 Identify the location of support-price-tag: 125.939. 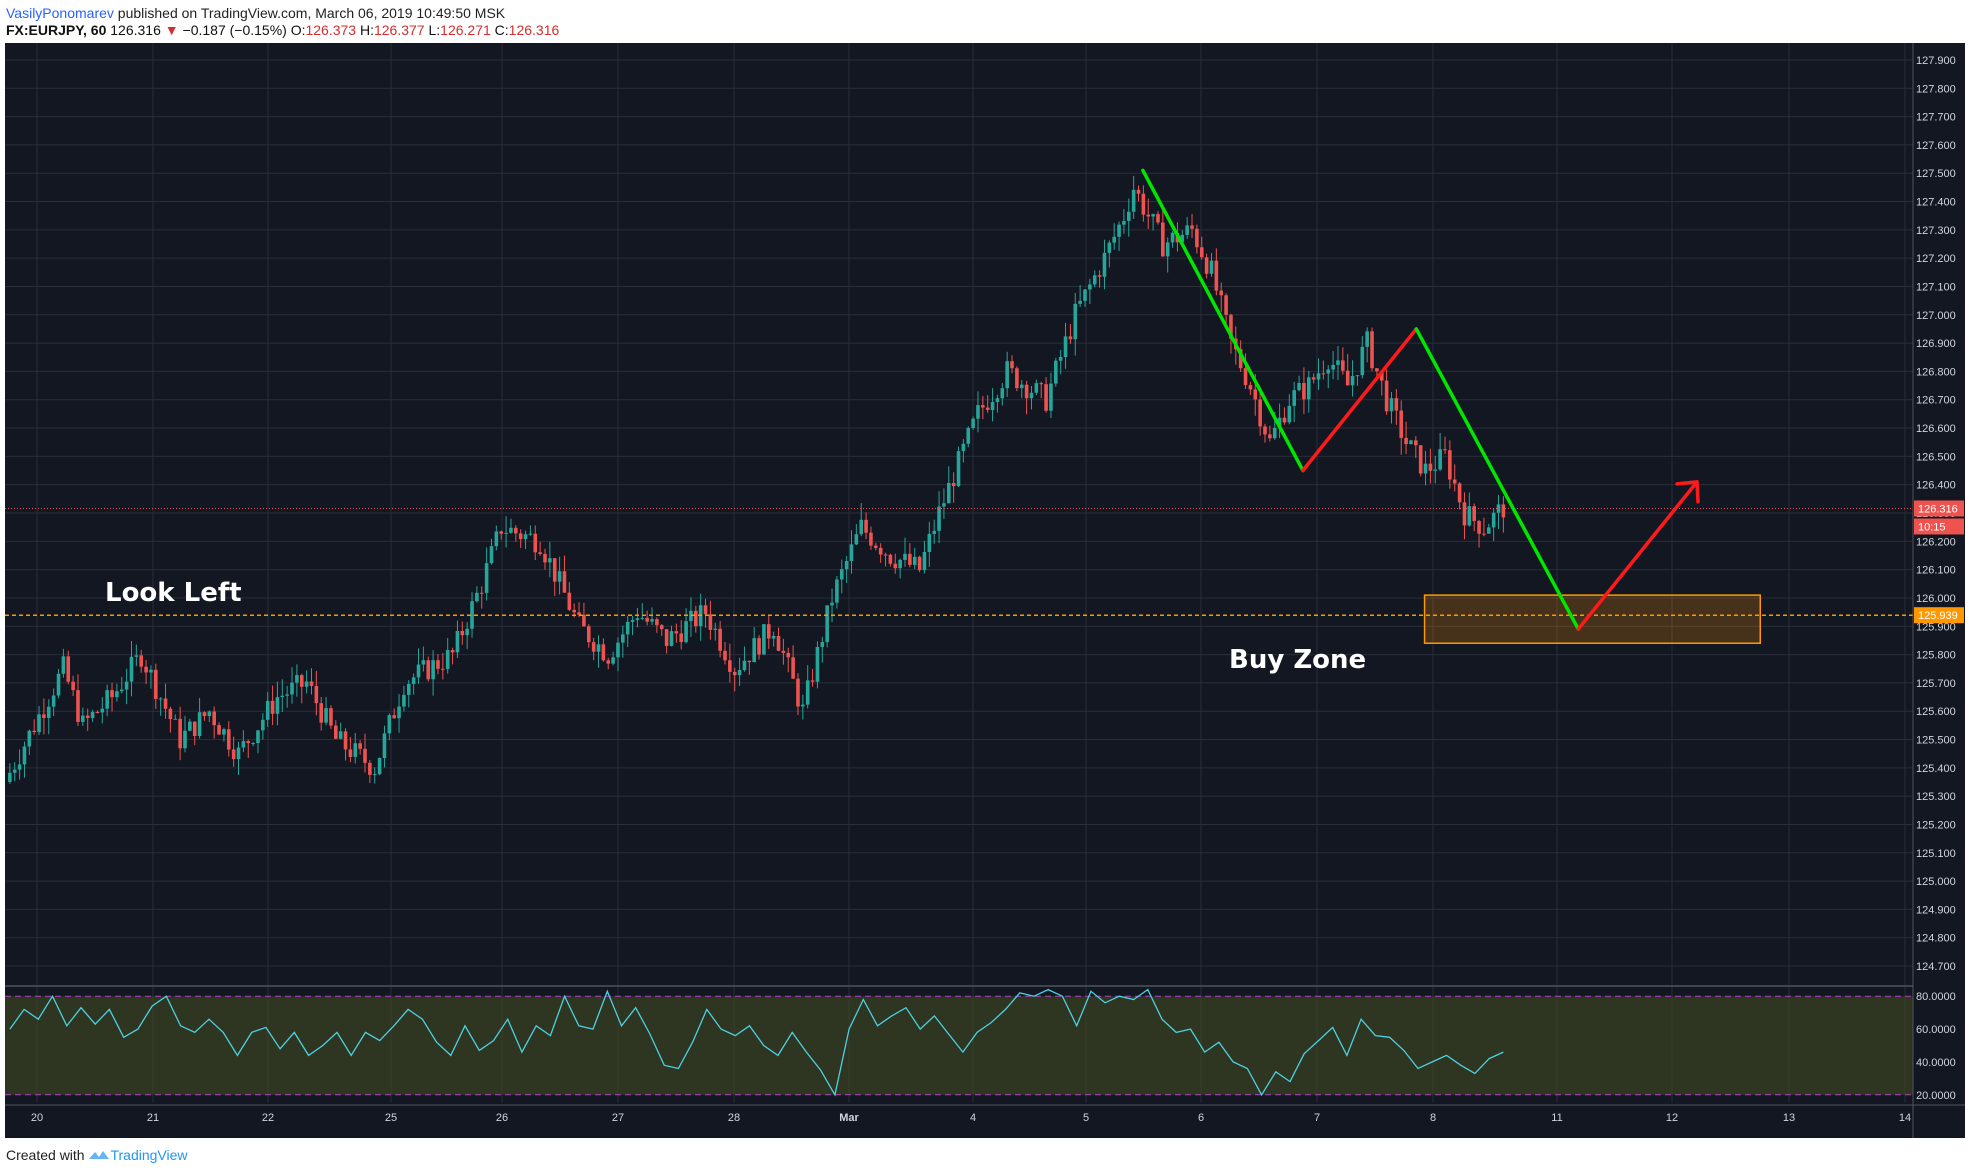
(1938, 616).